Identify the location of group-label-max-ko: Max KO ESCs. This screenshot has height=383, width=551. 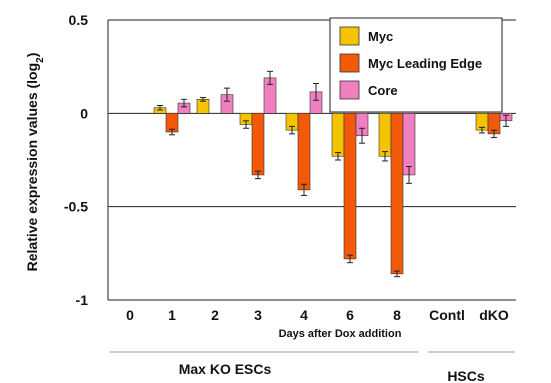
(225, 369).